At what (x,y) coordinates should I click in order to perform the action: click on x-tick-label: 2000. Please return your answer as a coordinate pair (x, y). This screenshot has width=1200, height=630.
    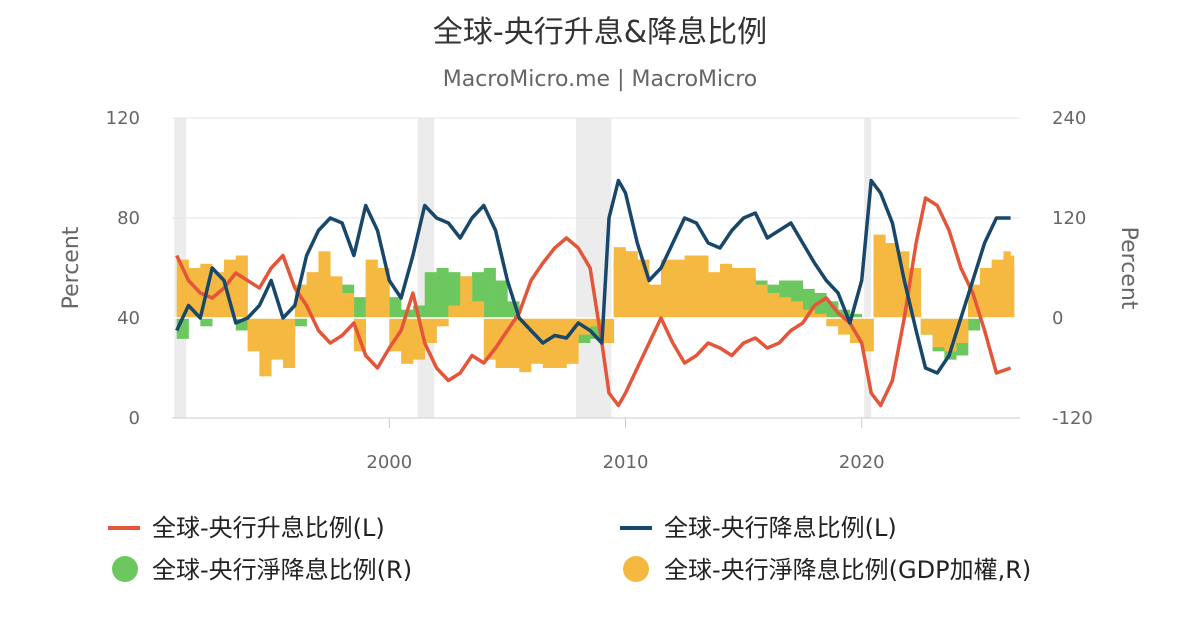
    Looking at the image, I should click on (389, 462).